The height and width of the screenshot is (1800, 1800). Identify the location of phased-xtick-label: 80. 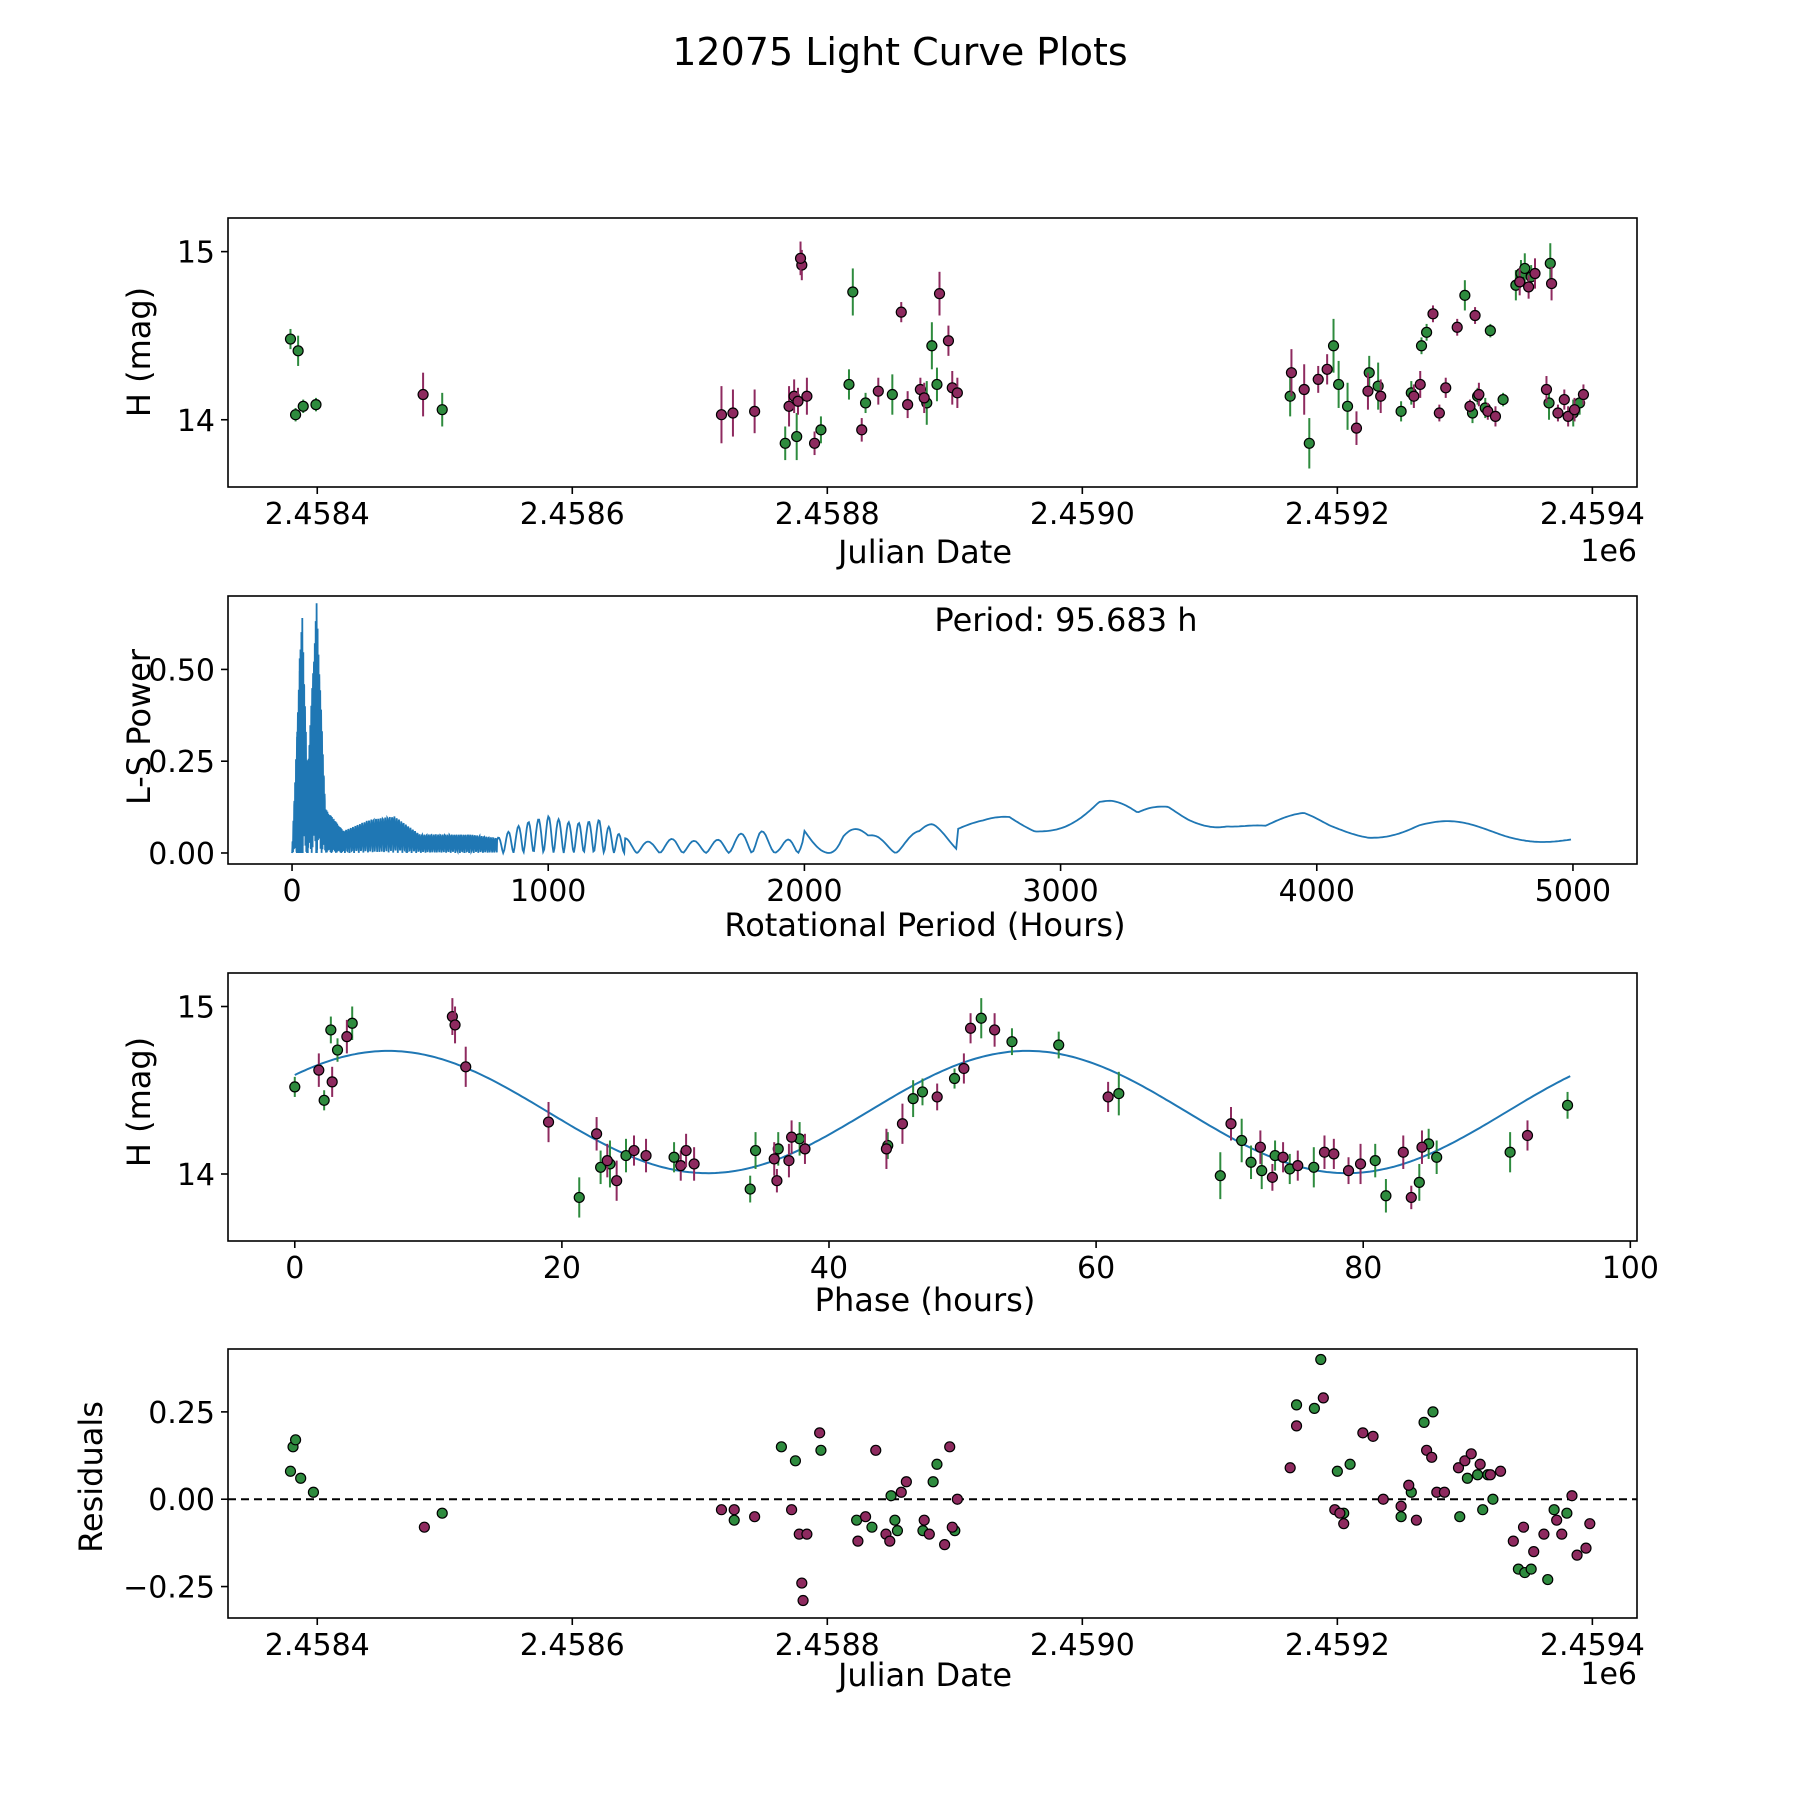
(1363, 1268).